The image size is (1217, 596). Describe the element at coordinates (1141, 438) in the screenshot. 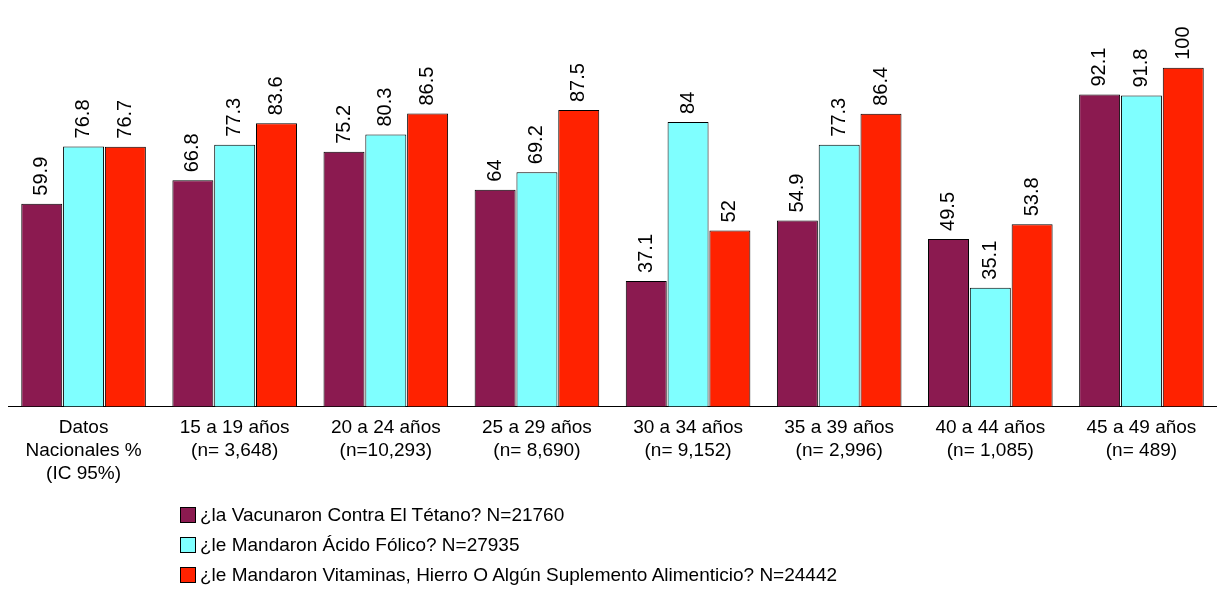

I see `x-tick-label: 45 a 49 años (n= 489)` at that location.